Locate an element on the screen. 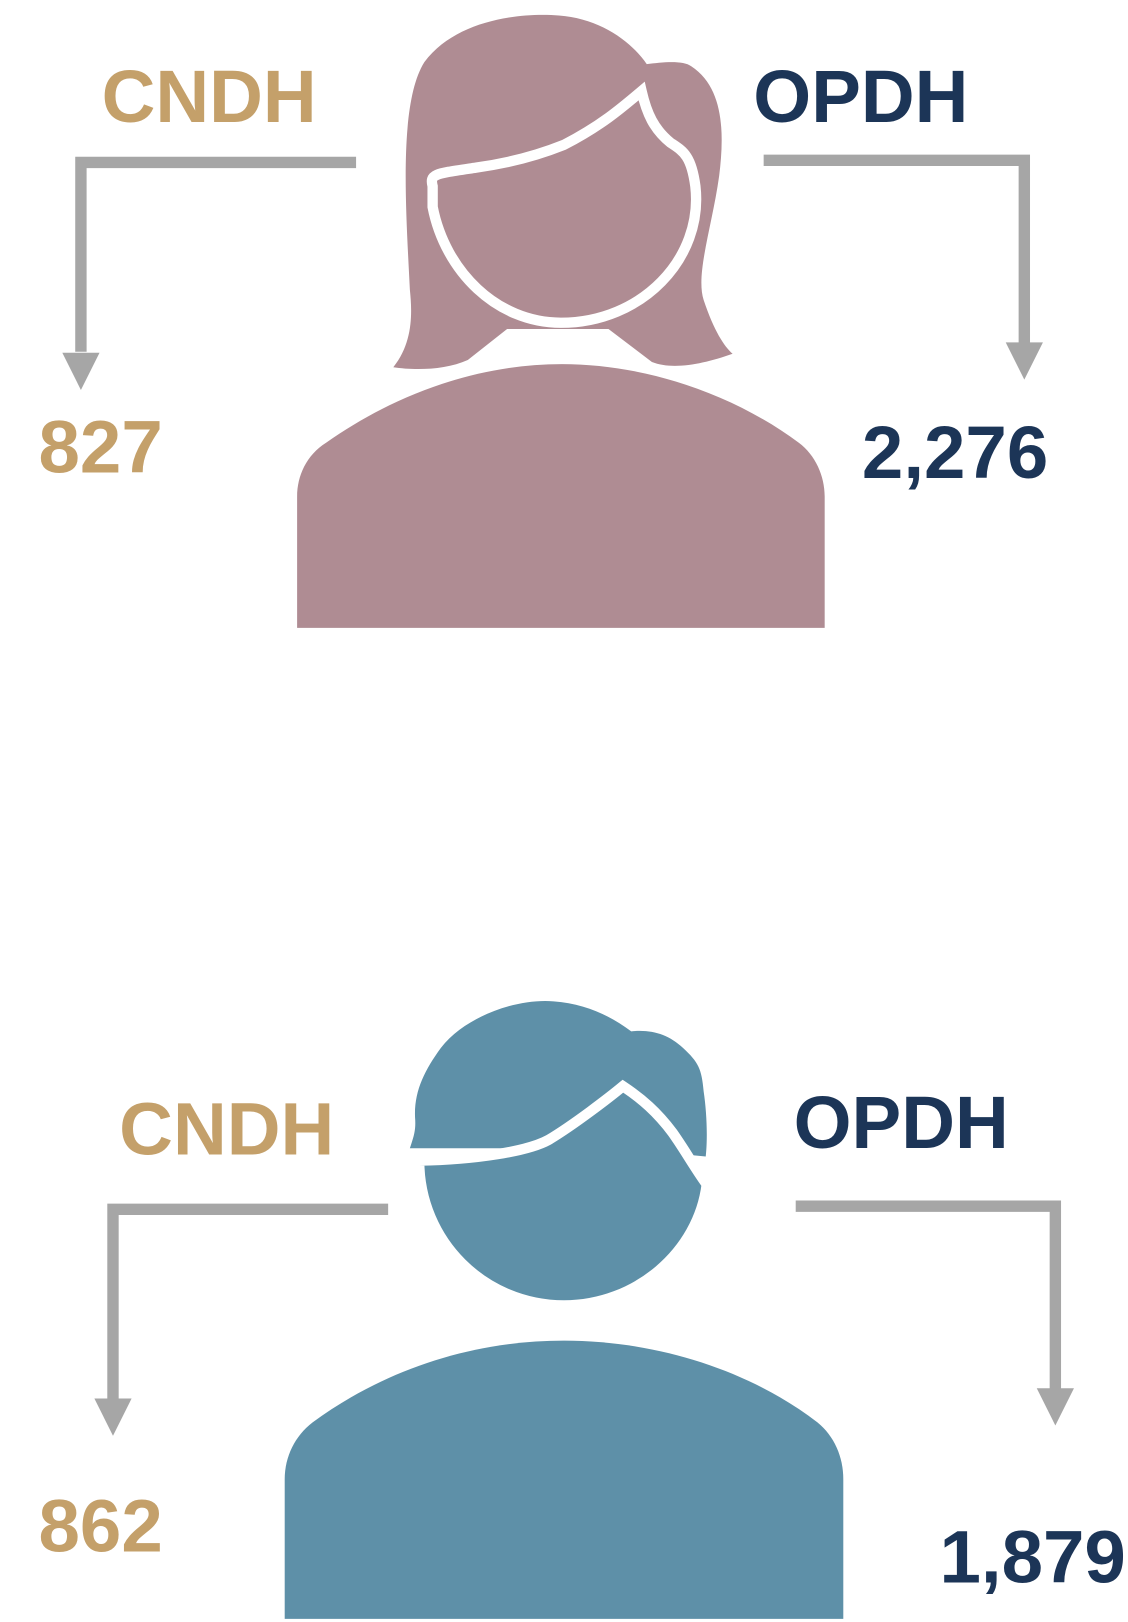 This screenshot has width=1128, height=1622. value: 2,276 is located at coordinates (955, 452).